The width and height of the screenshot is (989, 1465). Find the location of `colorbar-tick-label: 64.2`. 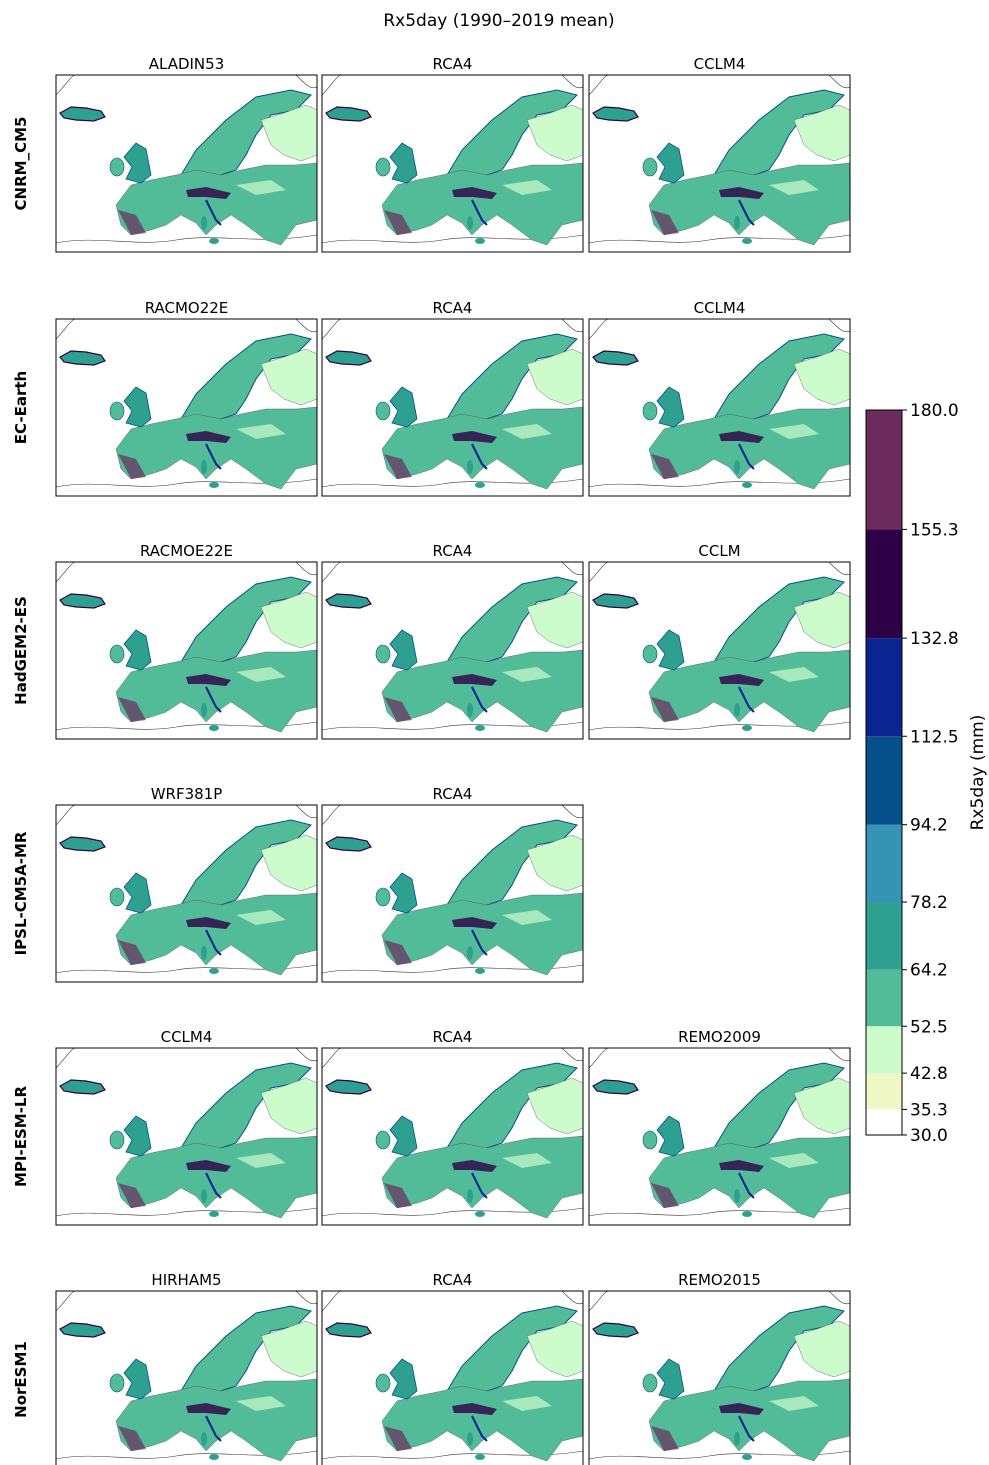

colorbar-tick-label: 64.2 is located at coordinates (929, 971).